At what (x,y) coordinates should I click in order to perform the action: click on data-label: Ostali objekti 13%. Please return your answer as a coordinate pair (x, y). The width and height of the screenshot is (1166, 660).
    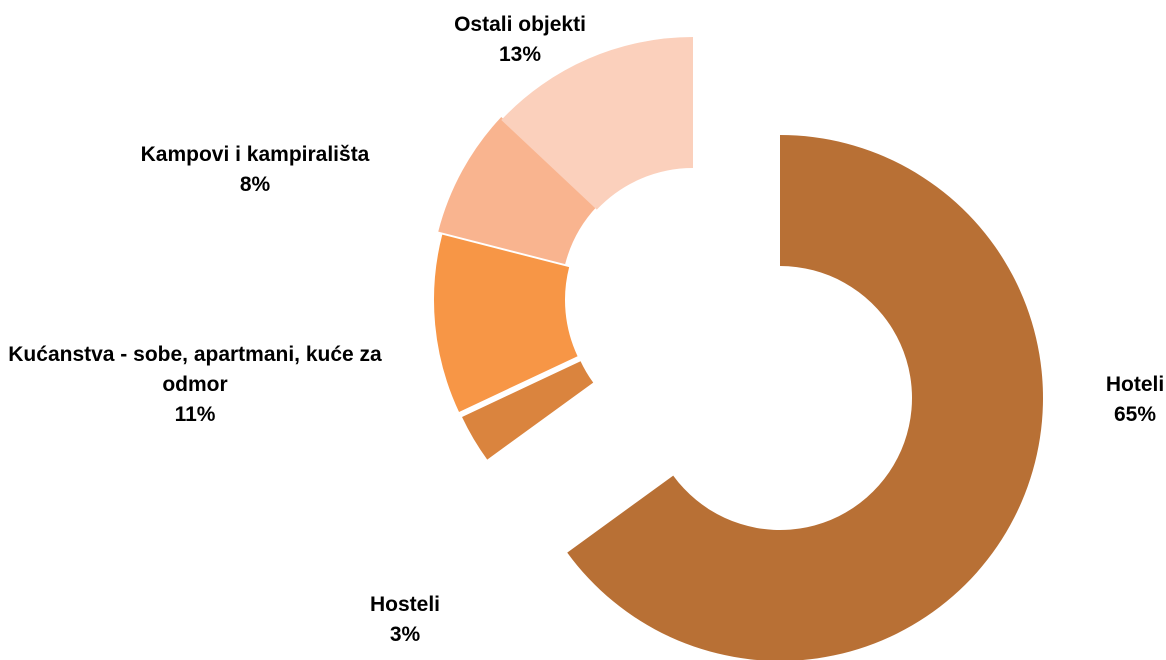
    Looking at the image, I should click on (520, 40).